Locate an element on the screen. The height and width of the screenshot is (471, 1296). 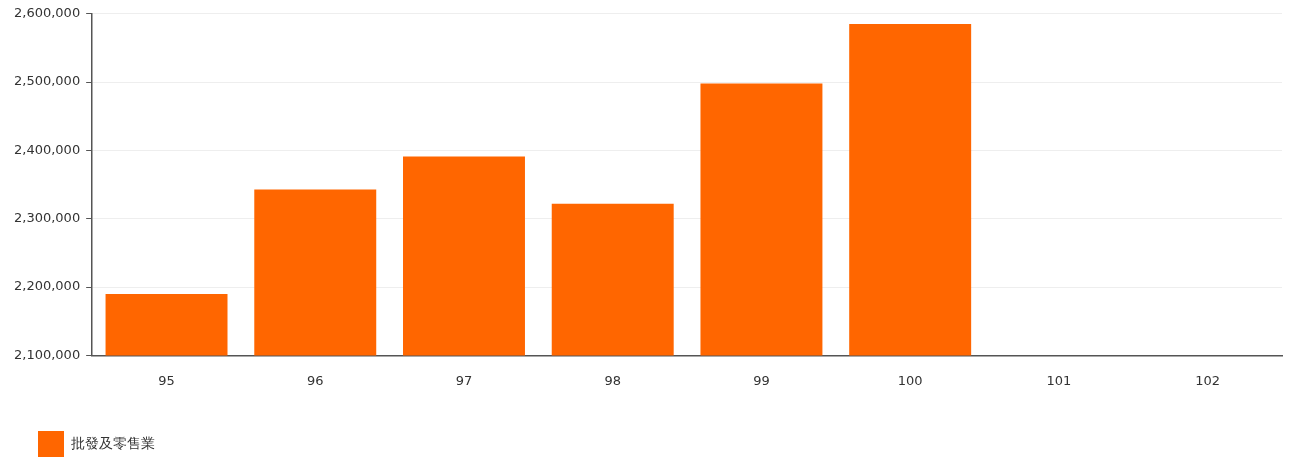
x-tick-label: 100 is located at coordinates (910, 380).